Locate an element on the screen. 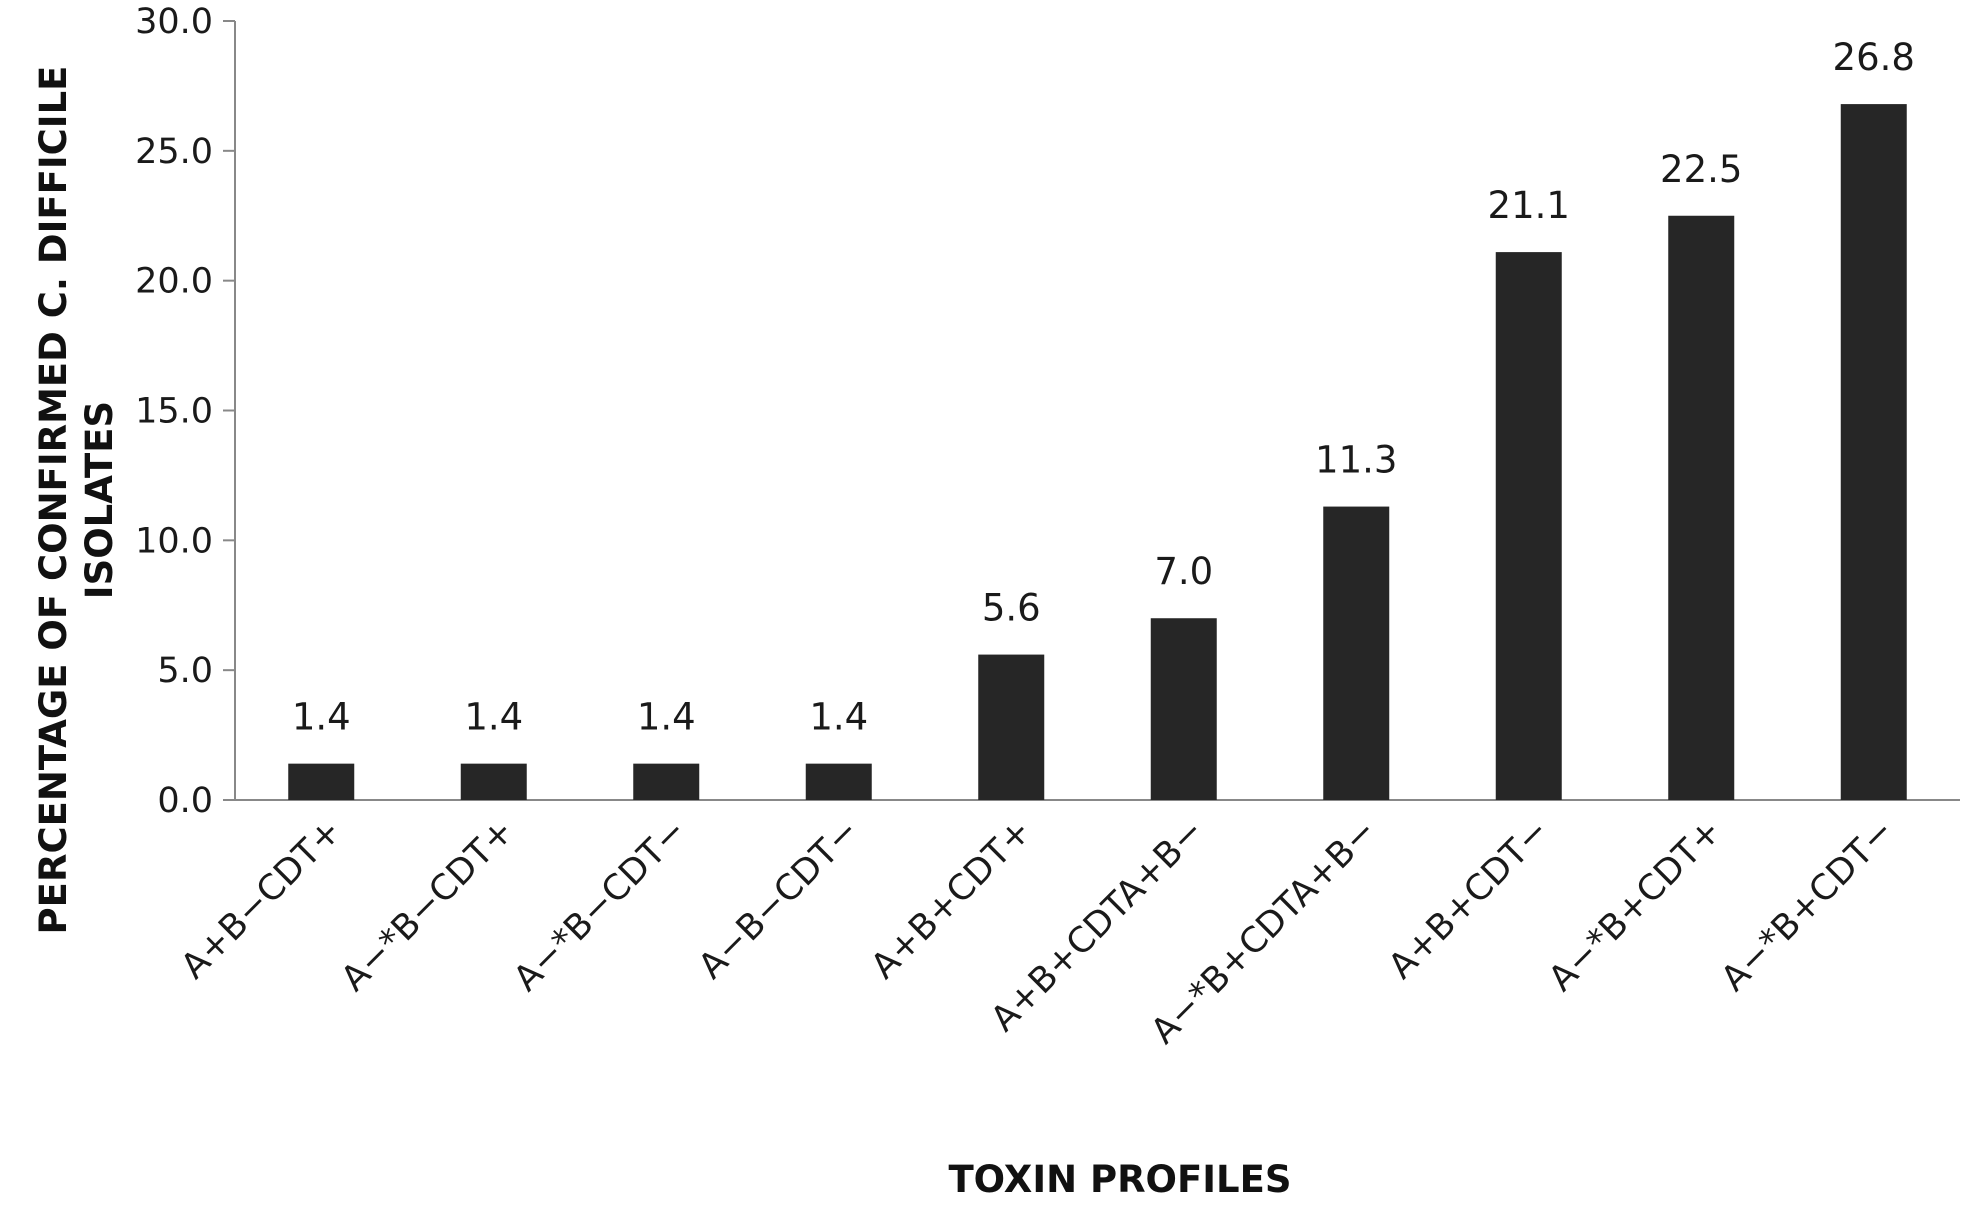  x-tick-label-9: A−*B+CDT+ is located at coordinates (1635, 905).